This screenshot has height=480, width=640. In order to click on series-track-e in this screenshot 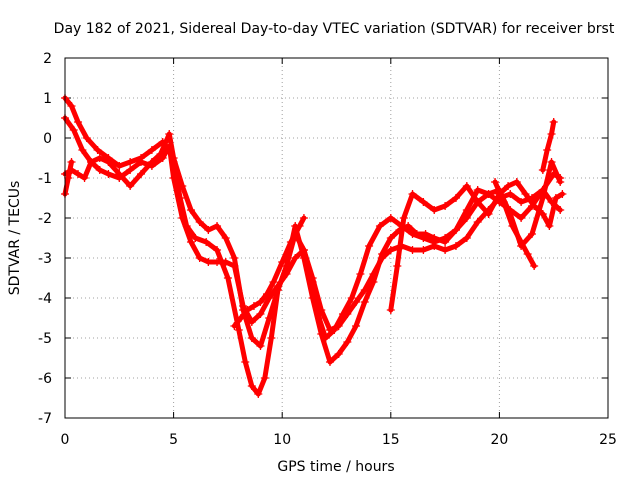, I will do `click(515, 224)`.